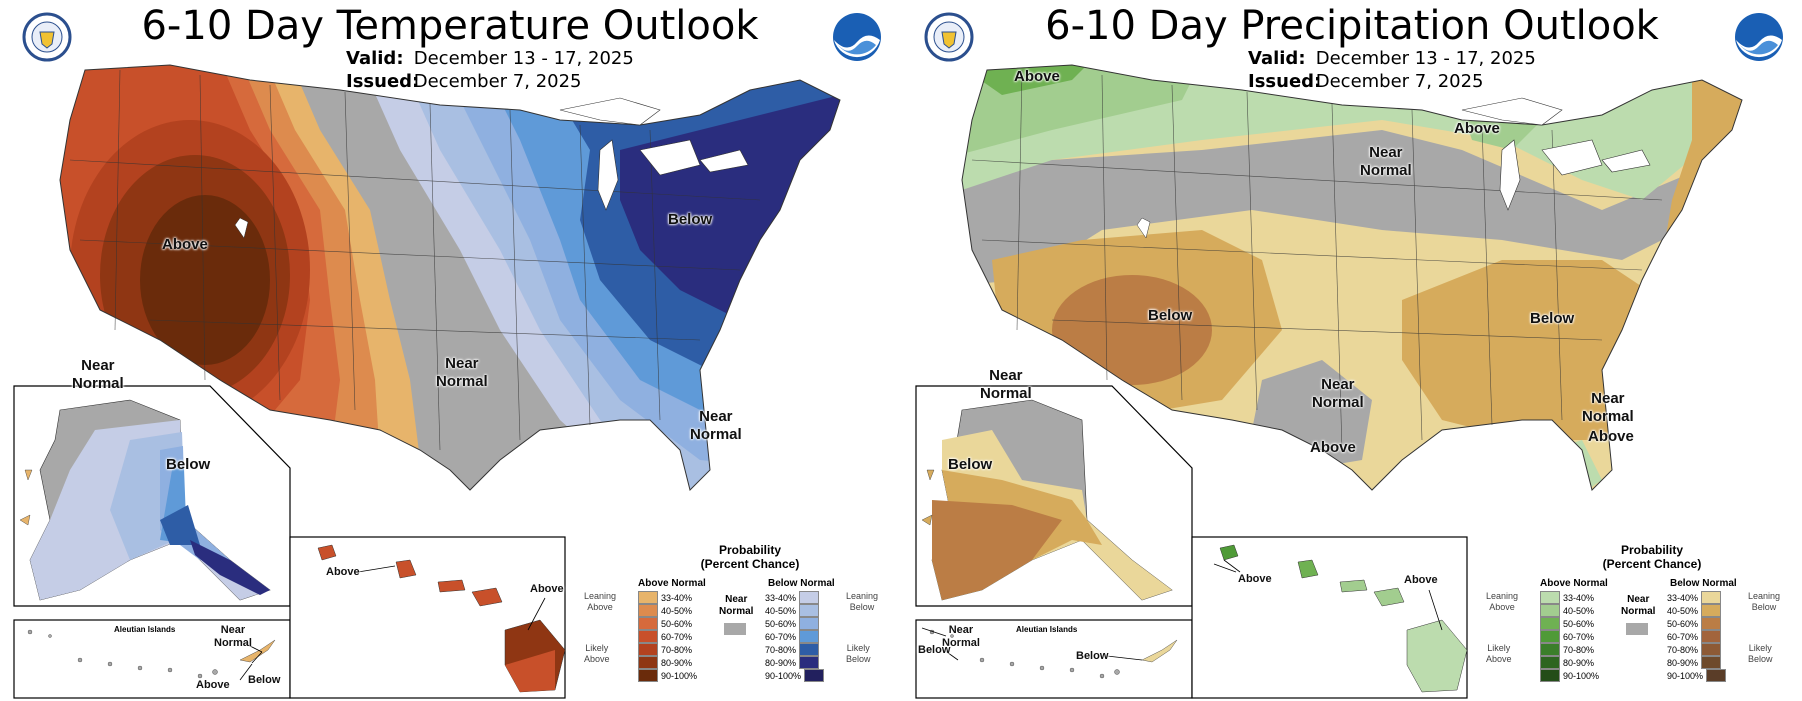 The height and width of the screenshot is (701, 1802). What do you see at coordinates (1285, 81) in the screenshot?
I see `issued-label: Issued:` at bounding box center [1285, 81].